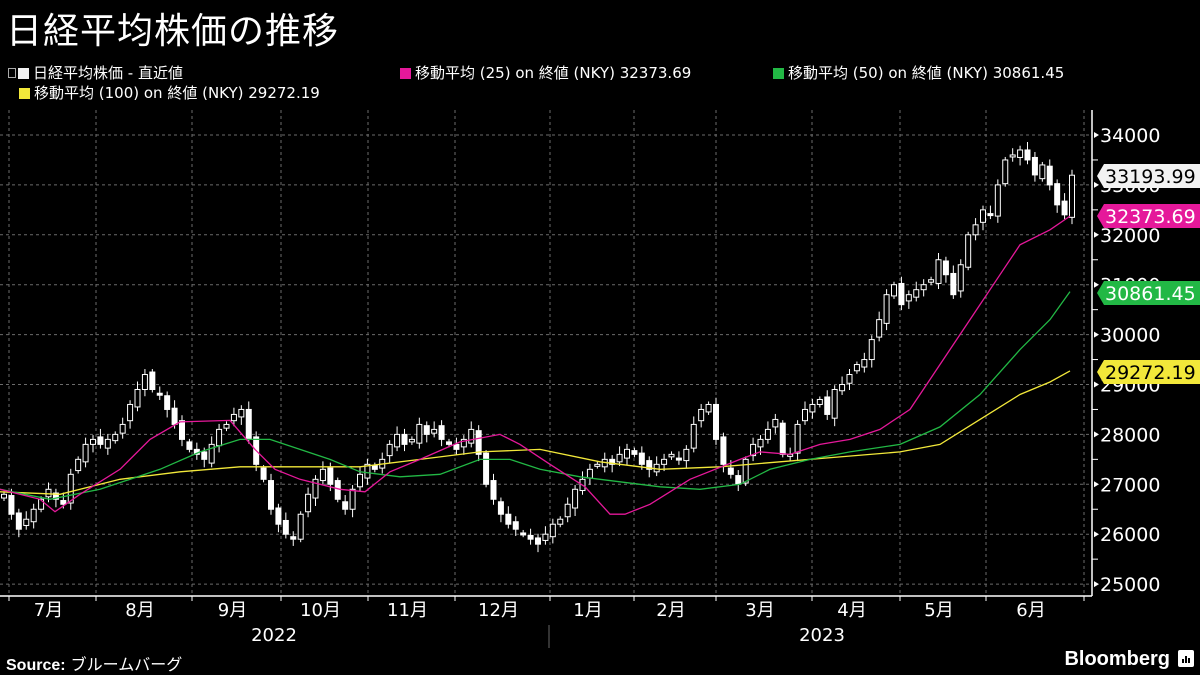 The image size is (1200, 675). What do you see at coordinates (232, 610) in the screenshot?
I see `x-month-label: 9月` at bounding box center [232, 610].